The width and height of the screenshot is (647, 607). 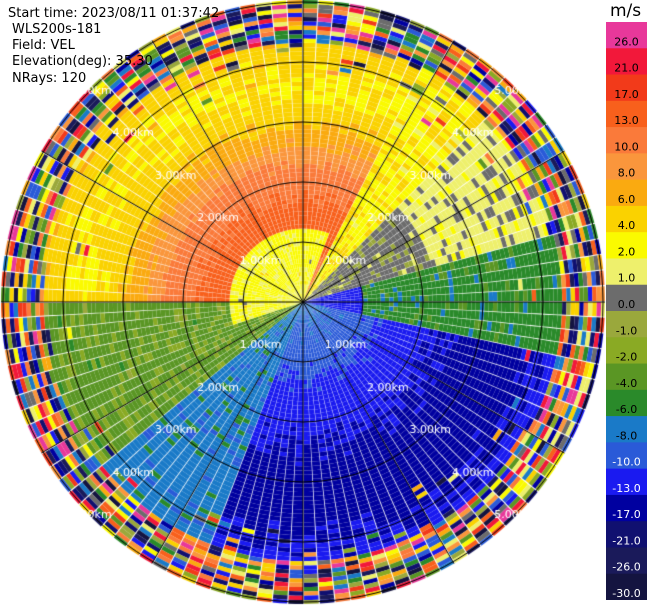 I want to click on colorbar-tick-label: 26.0, so click(x=626, y=41).